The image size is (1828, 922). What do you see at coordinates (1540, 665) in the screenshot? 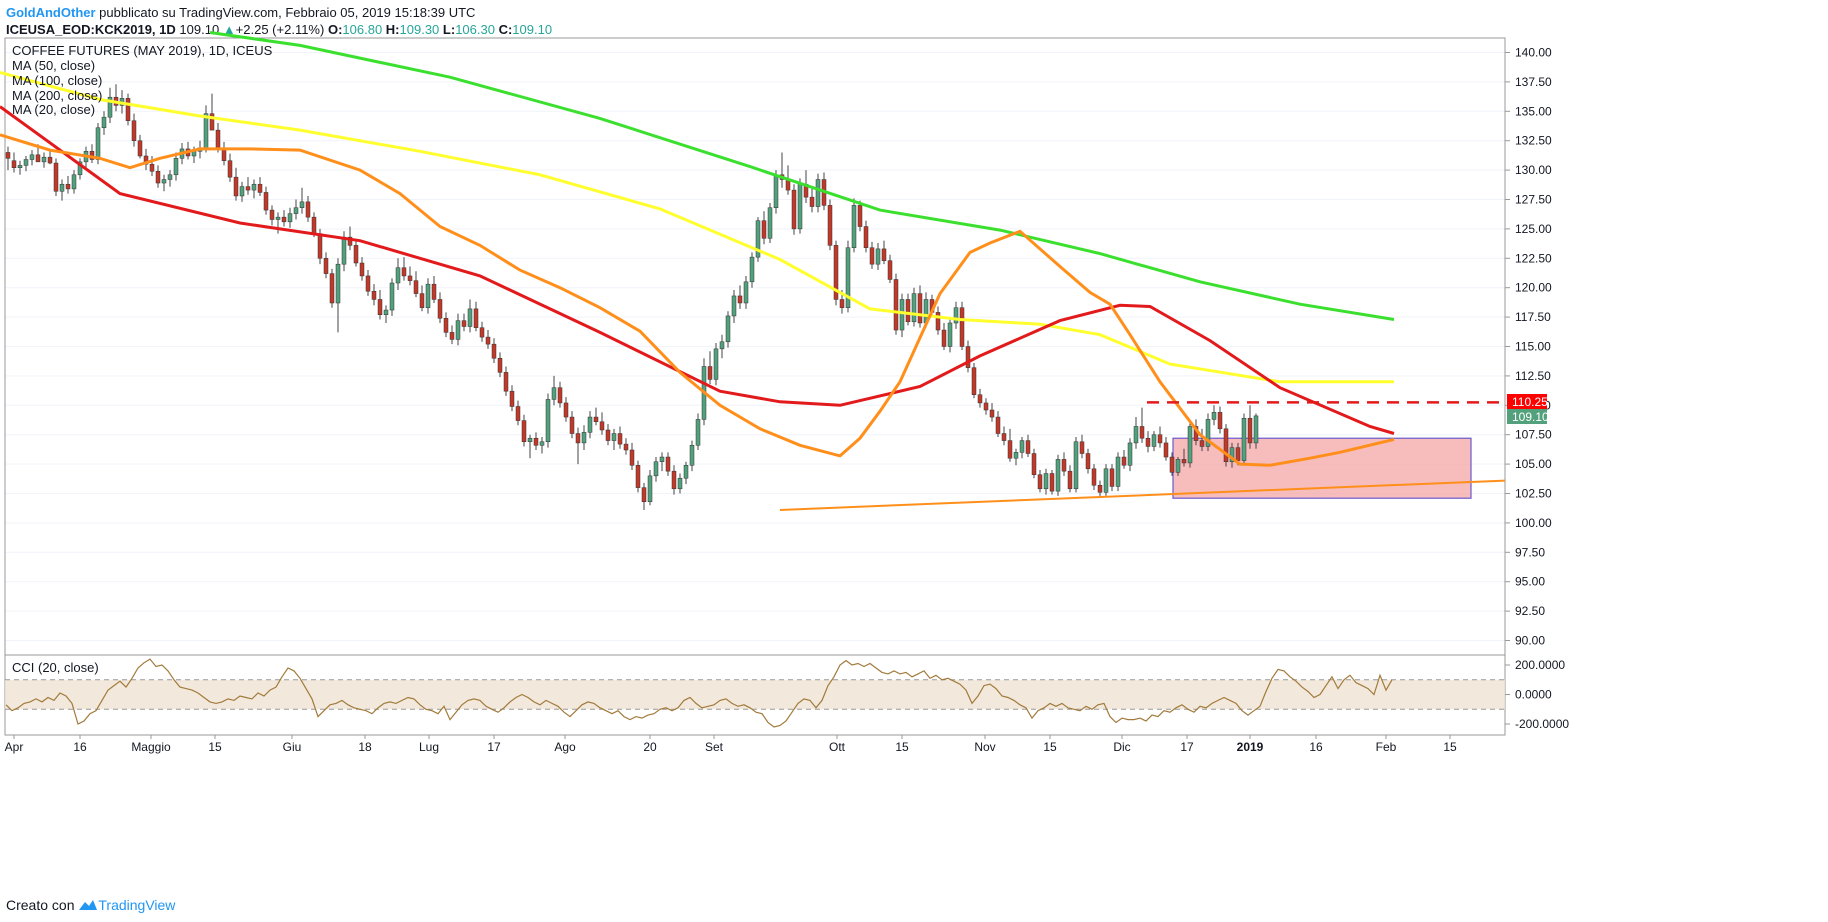
I see `cci-tick-label: 200.0000` at bounding box center [1540, 665].